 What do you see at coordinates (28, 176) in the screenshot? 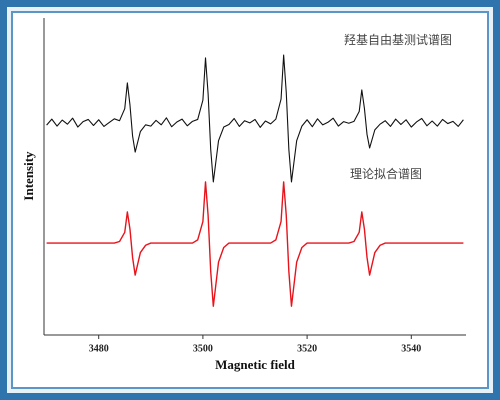
I see `y-axis-title: Intensity` at bounding box center [28, 176].